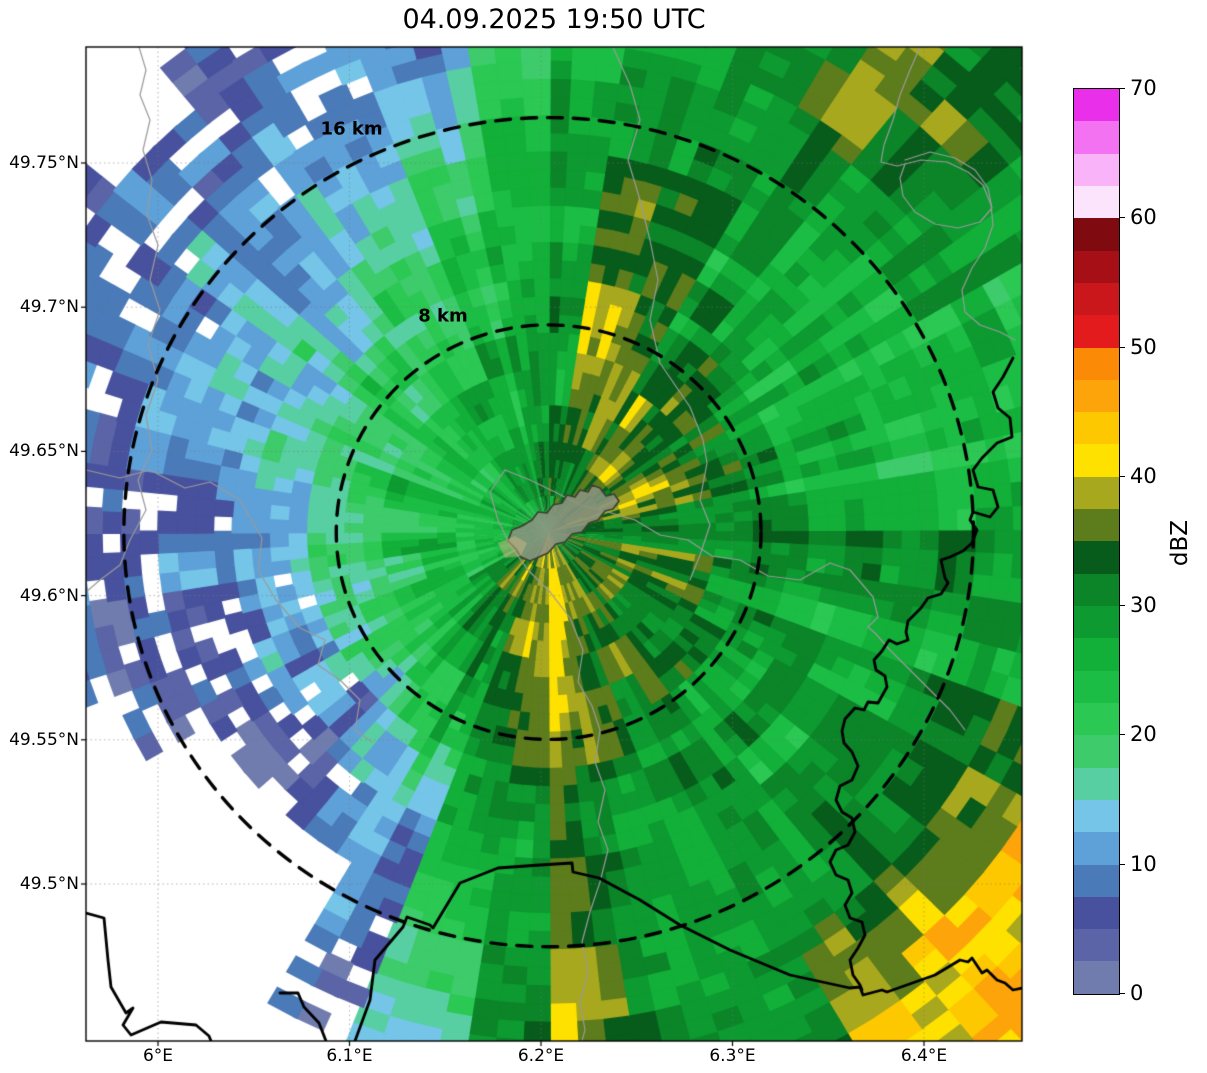 The width and height of the screenshot is (1207, 1073). What do you see at coordinates (1143, 475) in the screenshot?
I see `colorbar-tick-label: 40` at bounding box center [1143, 475].